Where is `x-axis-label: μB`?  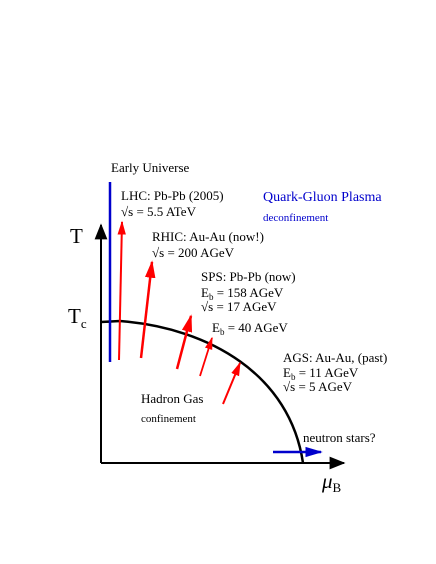 x-axis-label: μB is located at coordinates (331, 482).